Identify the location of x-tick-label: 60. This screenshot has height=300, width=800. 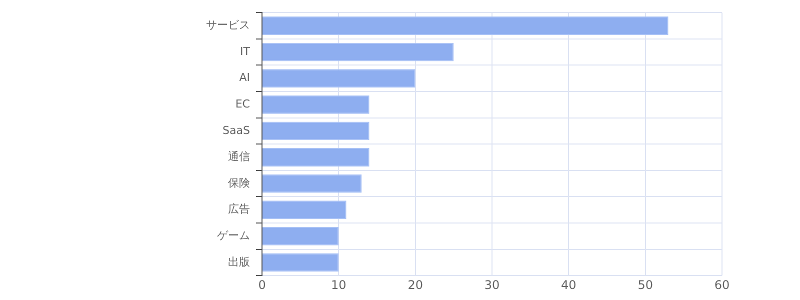
(722, 285).